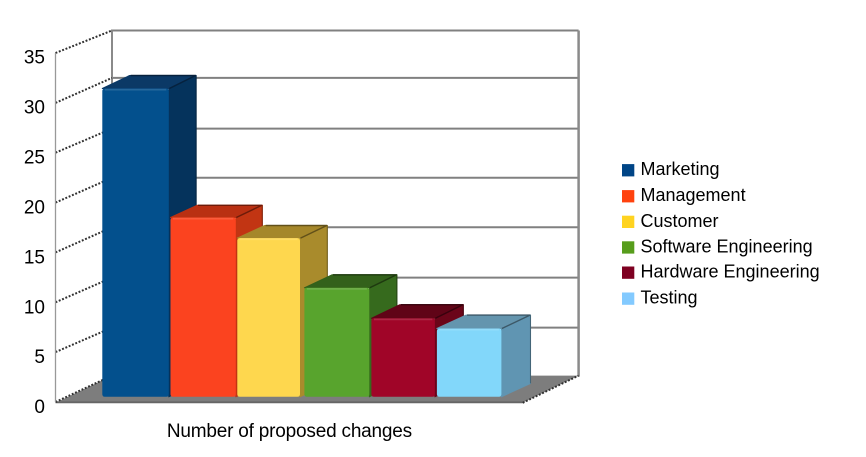 The height and width of the screenshot is (457, 866). I want to click on svg-text: 30, so click(34, 108).